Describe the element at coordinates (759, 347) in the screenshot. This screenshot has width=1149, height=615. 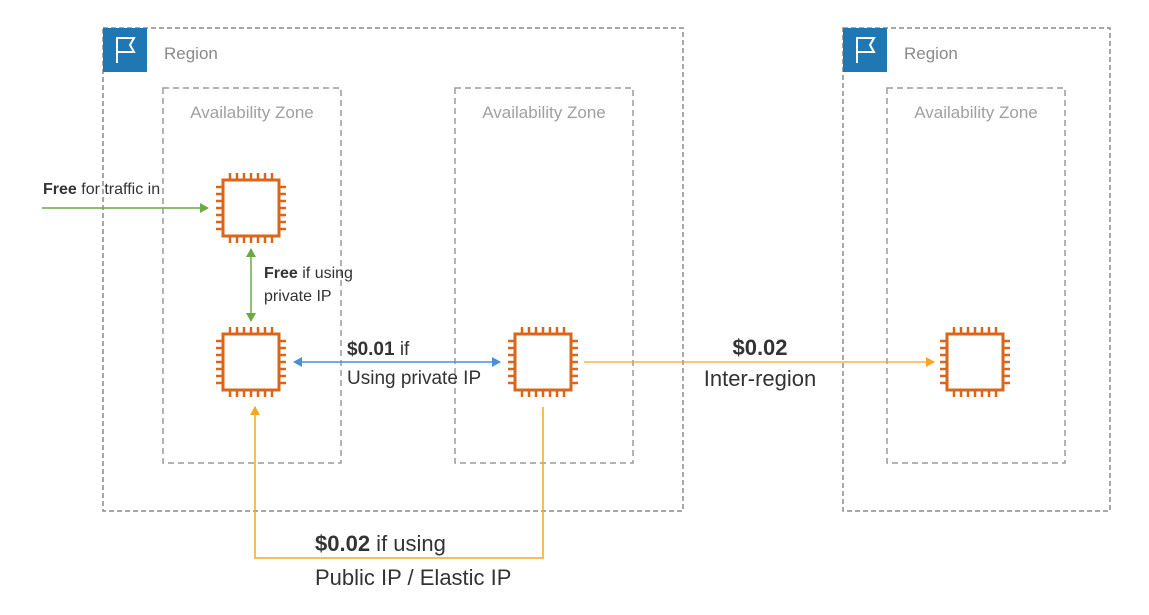
I see `inter-region-price: $0.02` at that location.